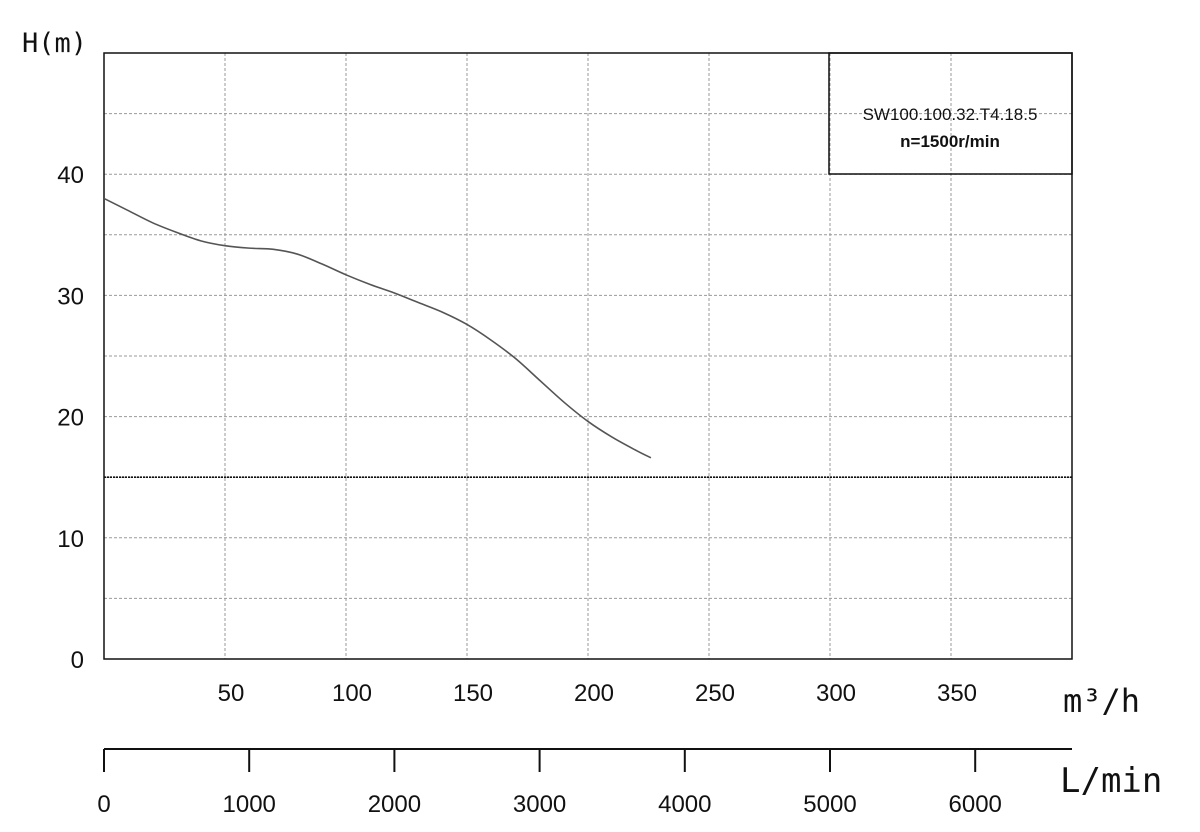 This screenshot has height=832, width=1200. Describe the element at coordinates (70, 296) in the screenshot. I see `y-tick-label: 30` at that location.